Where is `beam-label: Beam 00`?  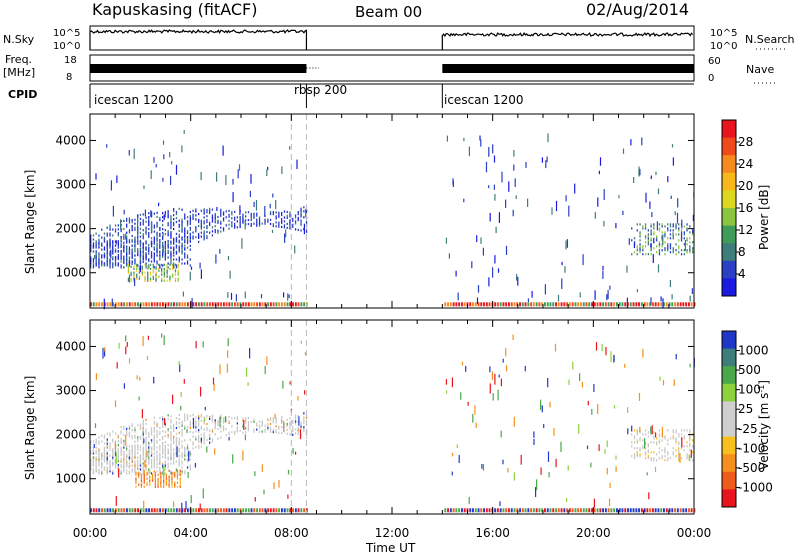
beam-label: Beam 00 is located at coordinates (388, 12).